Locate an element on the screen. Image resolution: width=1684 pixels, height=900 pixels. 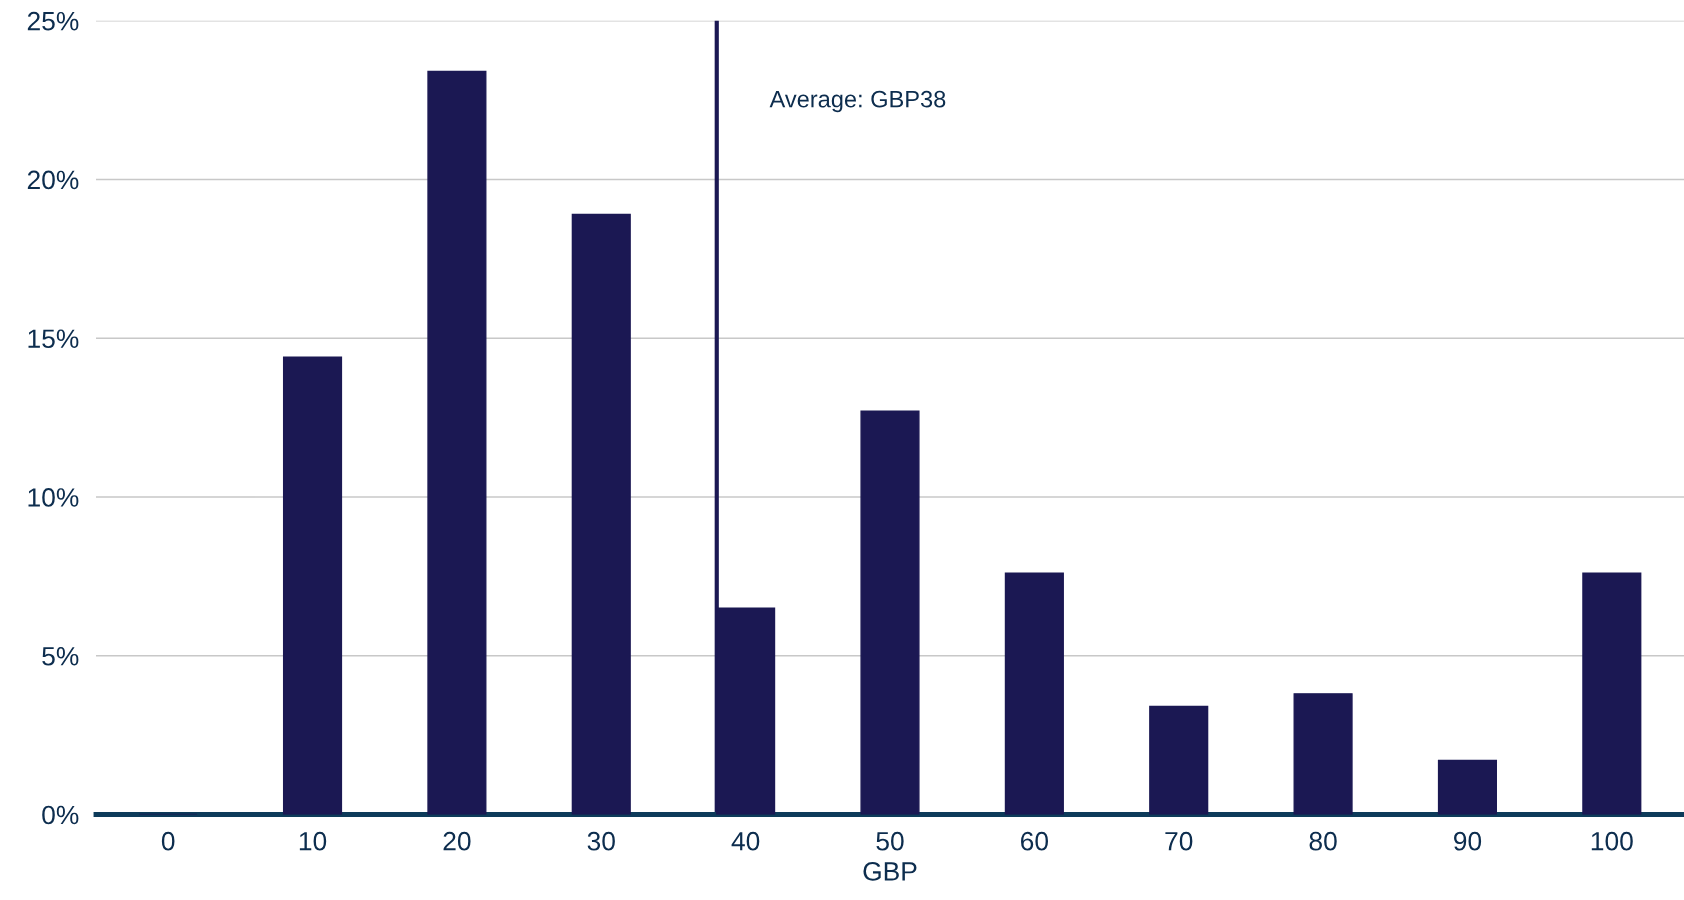
x-tick-label: 50 is located at coordinates (890, 841).